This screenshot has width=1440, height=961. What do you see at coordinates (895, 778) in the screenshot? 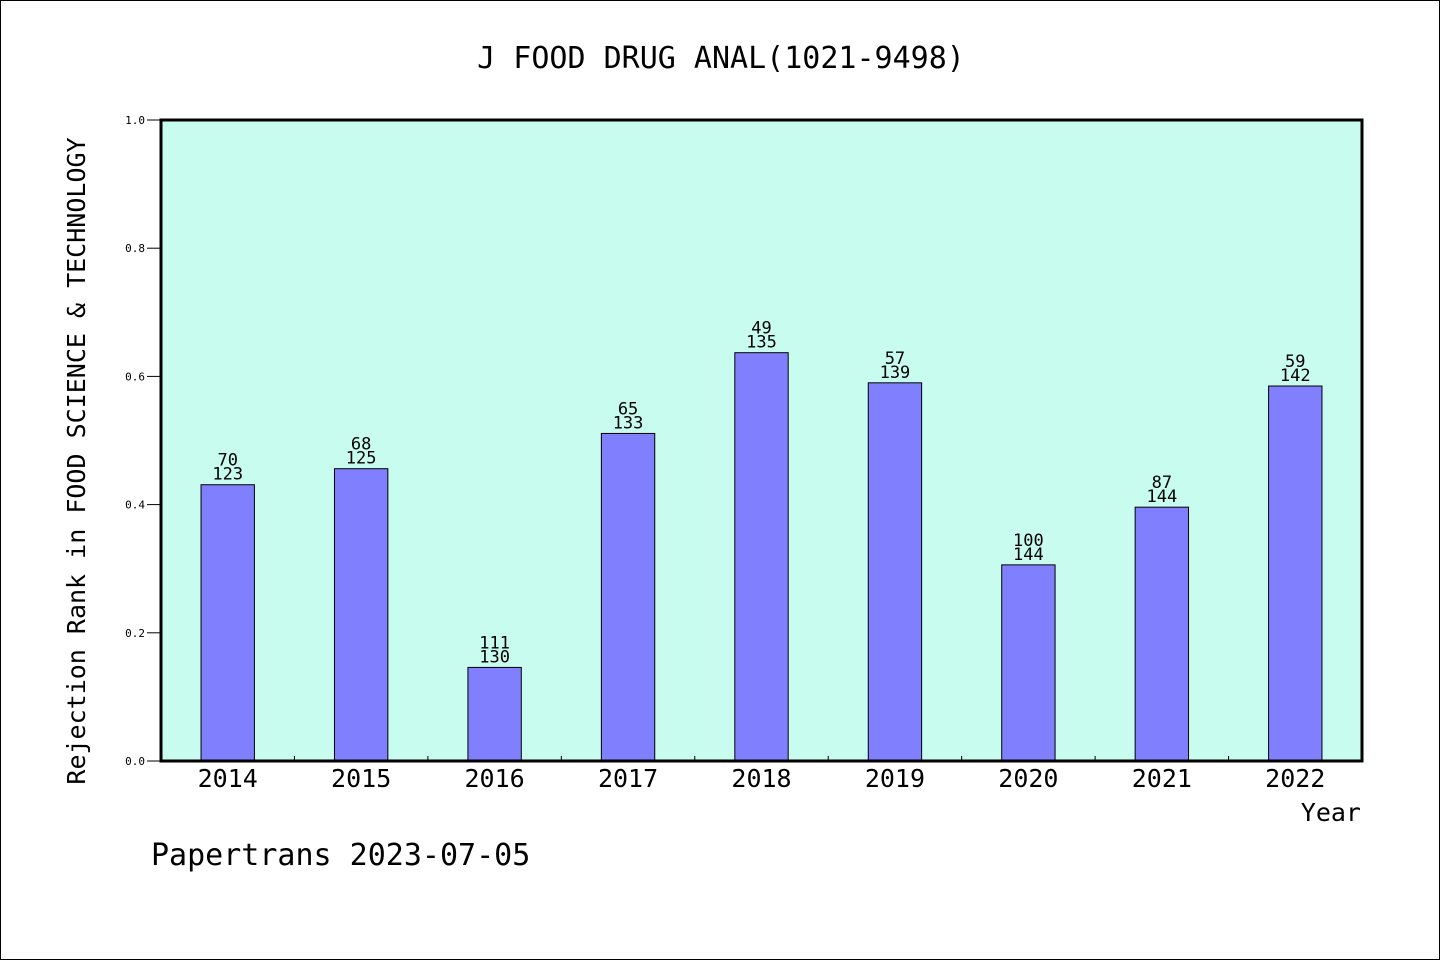
I see `x-tick-label: 2019` at bounding box center [895, 778].